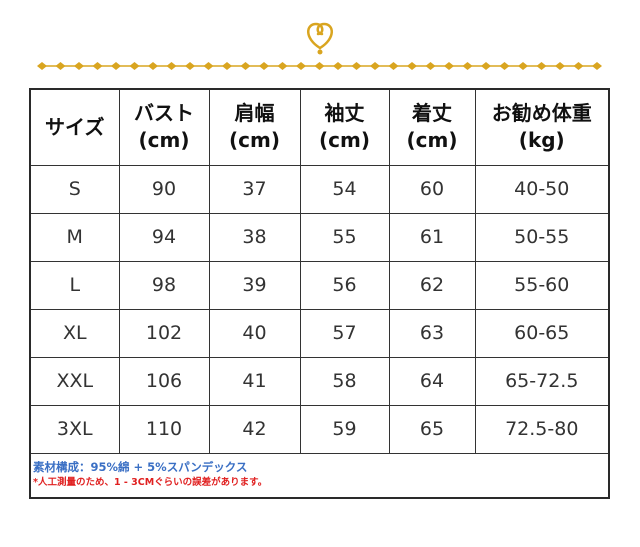 This screenshot has width=640, height=547. I want to click on table-row: 3XL 110 42 59 65 72.5-80, so click(319, 429).